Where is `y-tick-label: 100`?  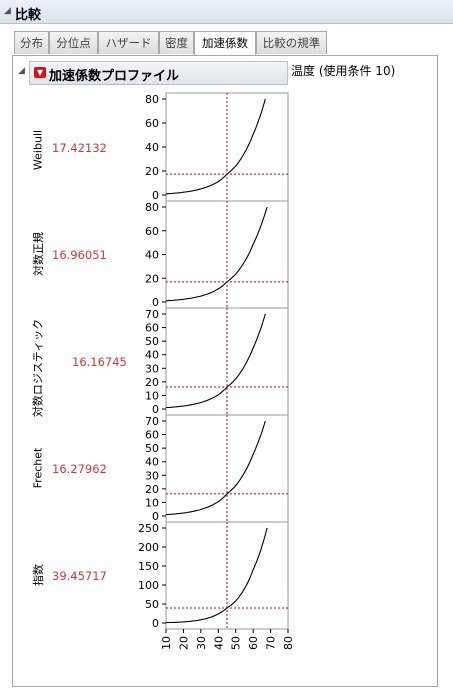
y-tick-label: 100 is located at coordinates (148, 585).